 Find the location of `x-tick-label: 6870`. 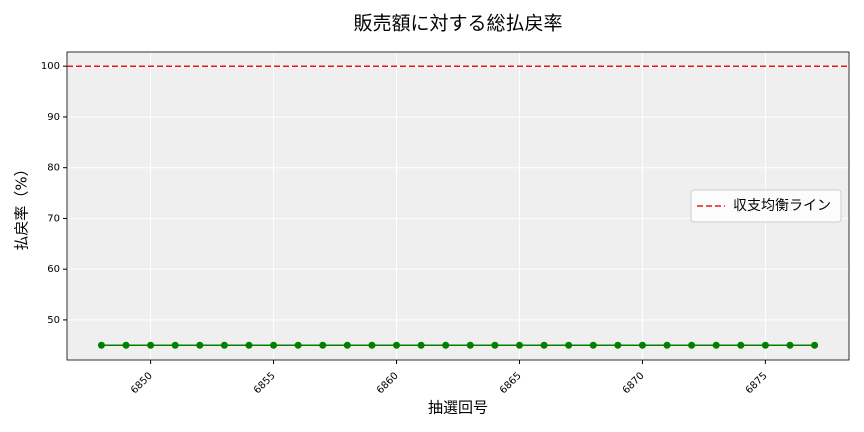

x-tick-label: 6870 is located at coordinates (634, 383).